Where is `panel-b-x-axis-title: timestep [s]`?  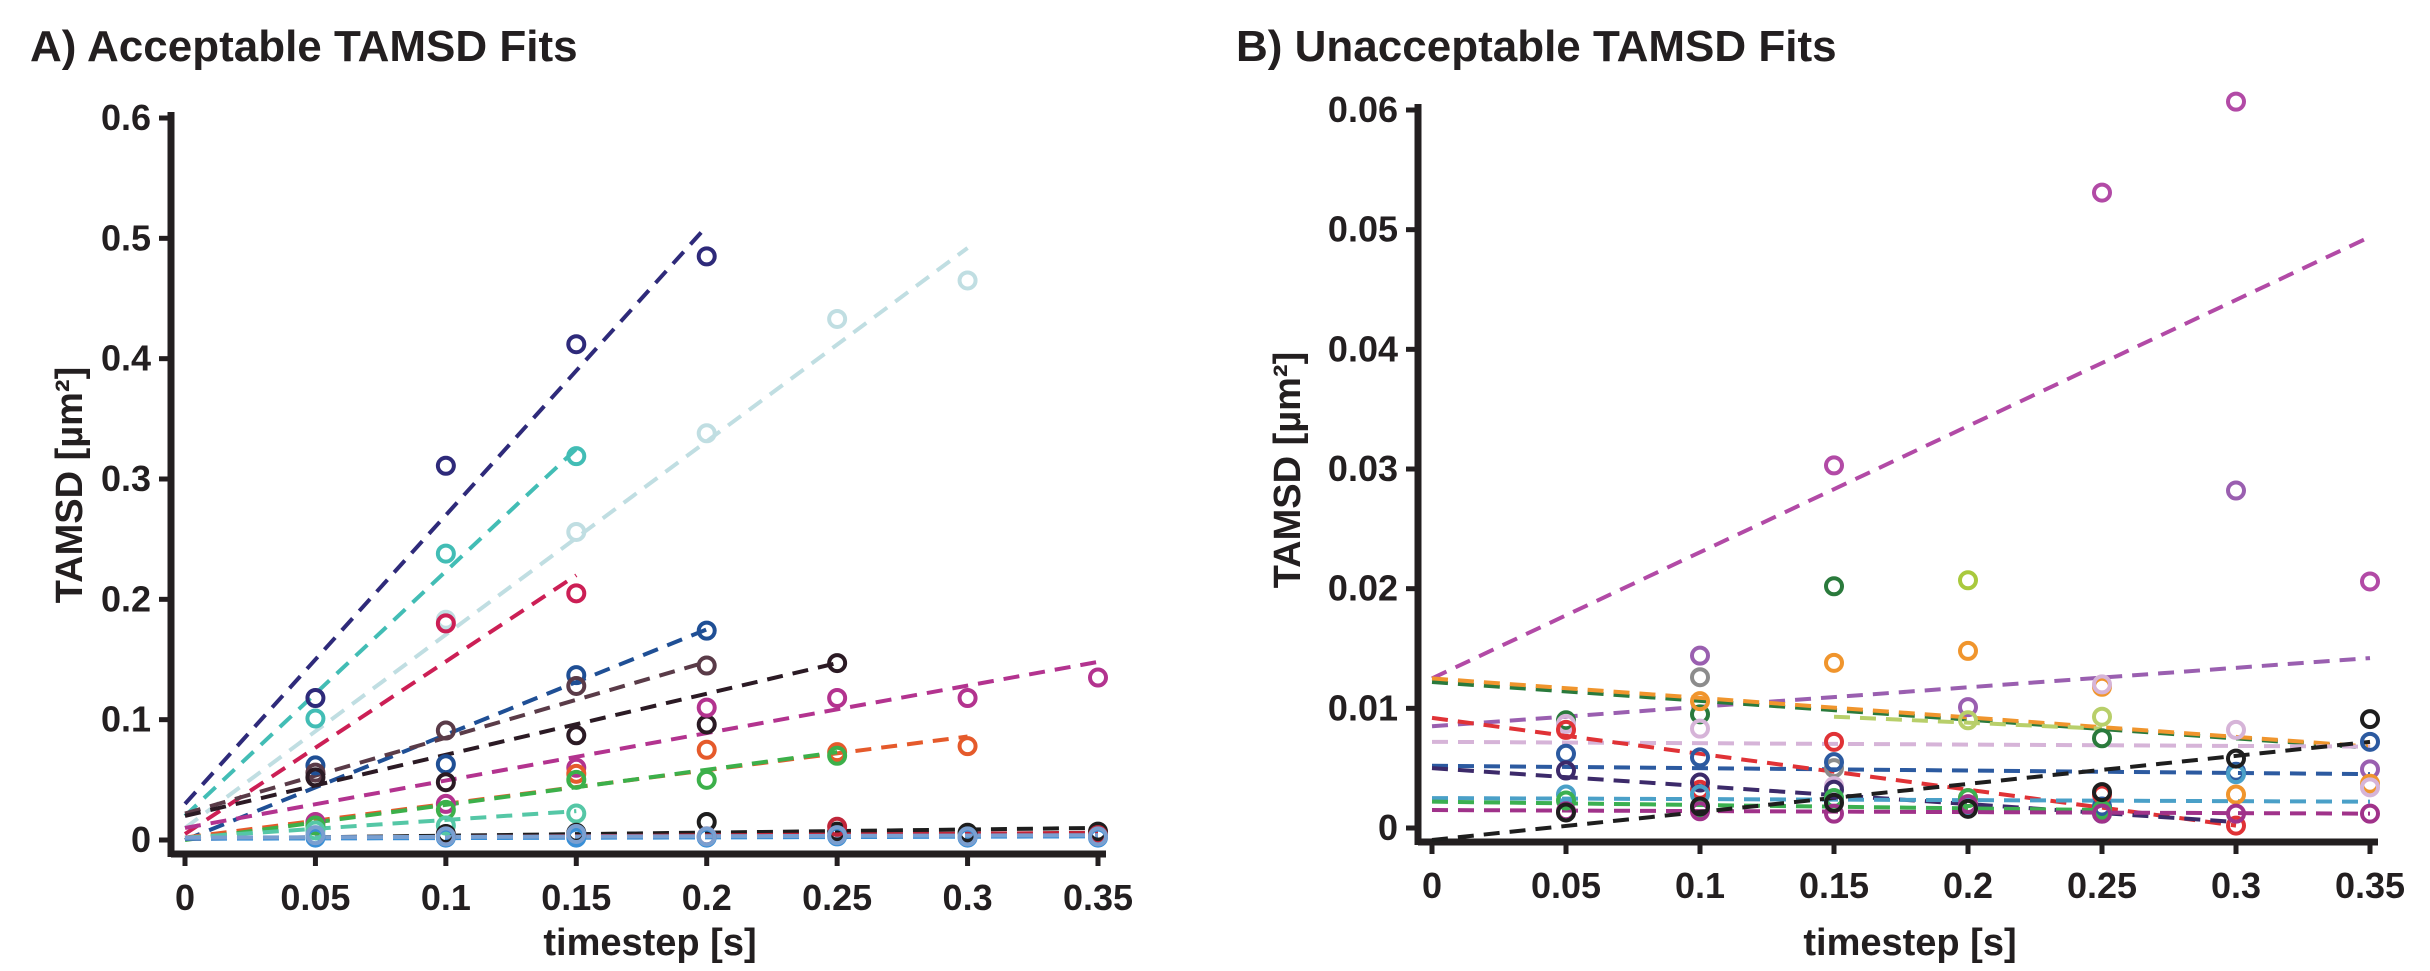
panel-b-x-axis-title: timestep [s] is located at coordinates (1909, 943).